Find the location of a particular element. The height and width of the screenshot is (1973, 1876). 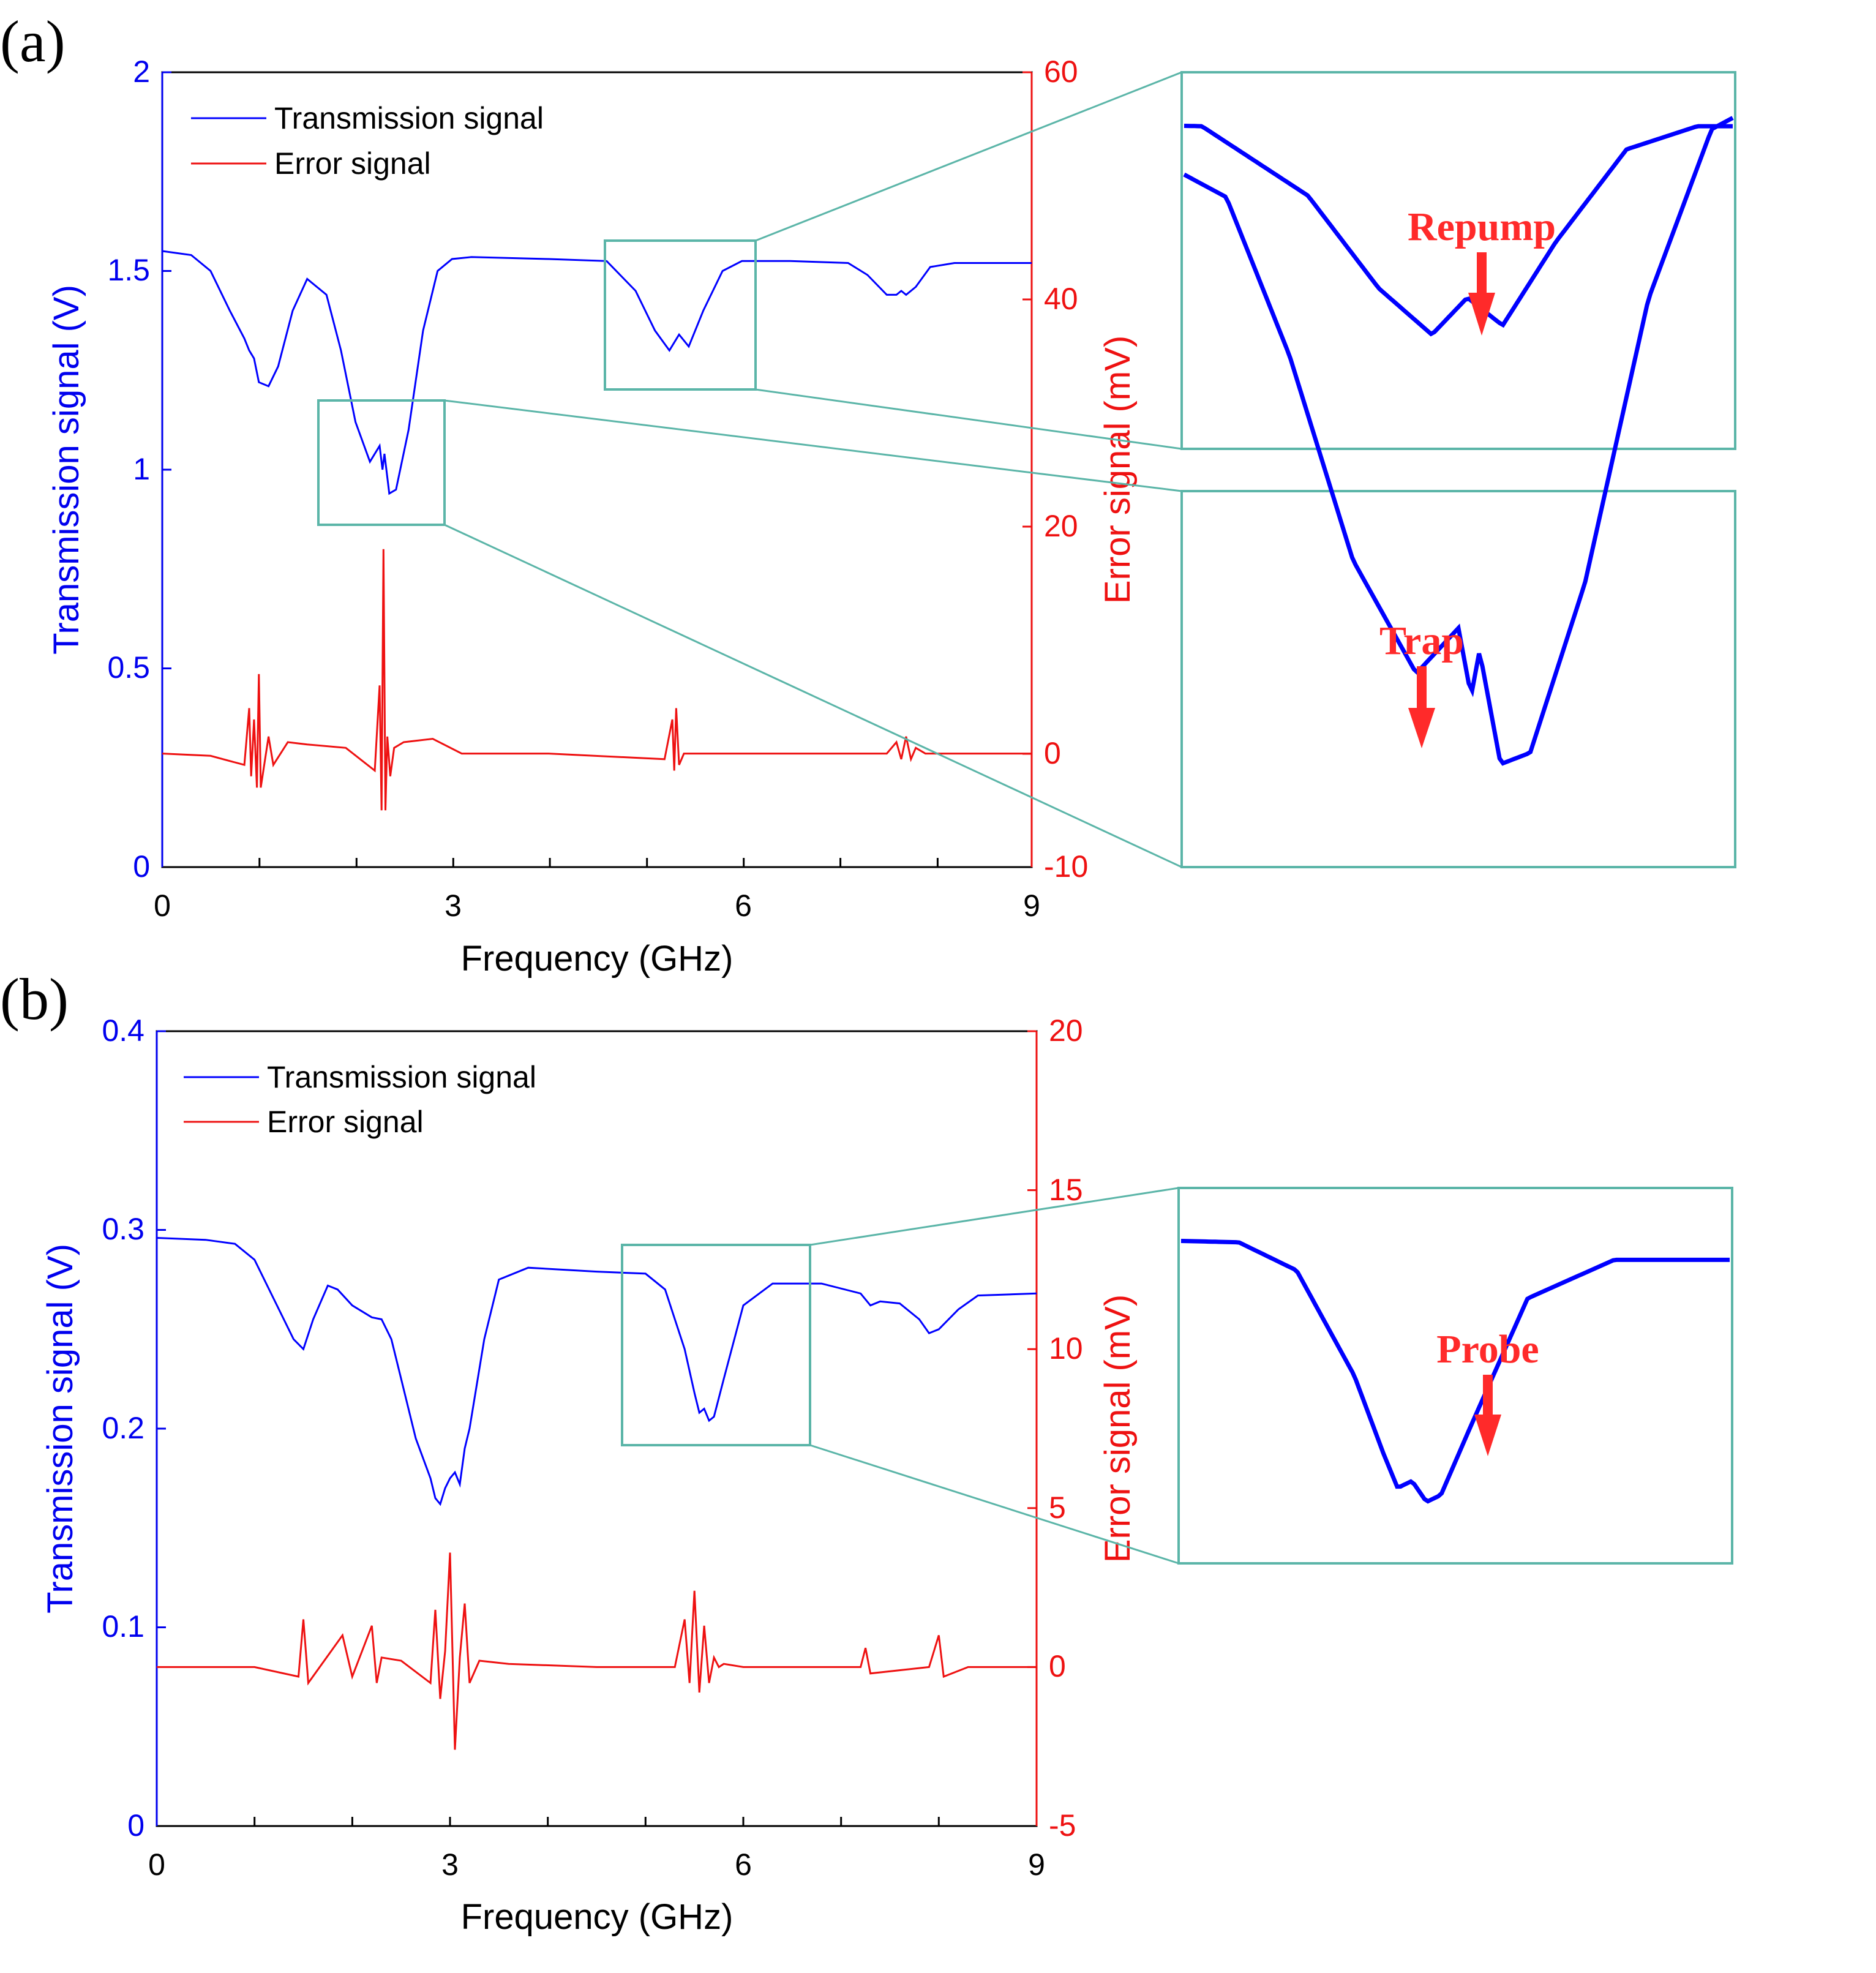

panel-a-ytick-left: 1.5 is located at coordinates (128, 270).